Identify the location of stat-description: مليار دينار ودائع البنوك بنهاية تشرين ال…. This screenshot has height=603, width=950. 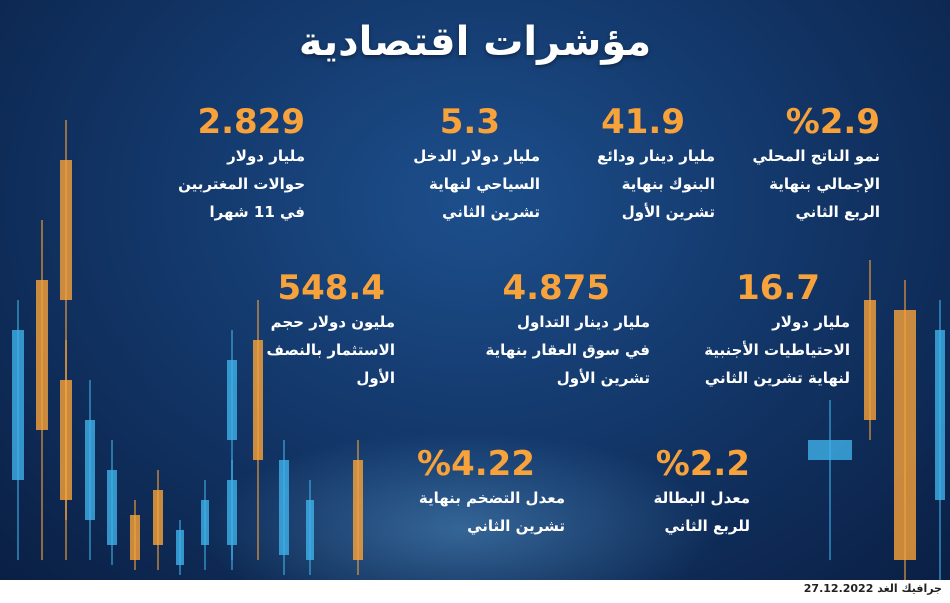
(655, 184).